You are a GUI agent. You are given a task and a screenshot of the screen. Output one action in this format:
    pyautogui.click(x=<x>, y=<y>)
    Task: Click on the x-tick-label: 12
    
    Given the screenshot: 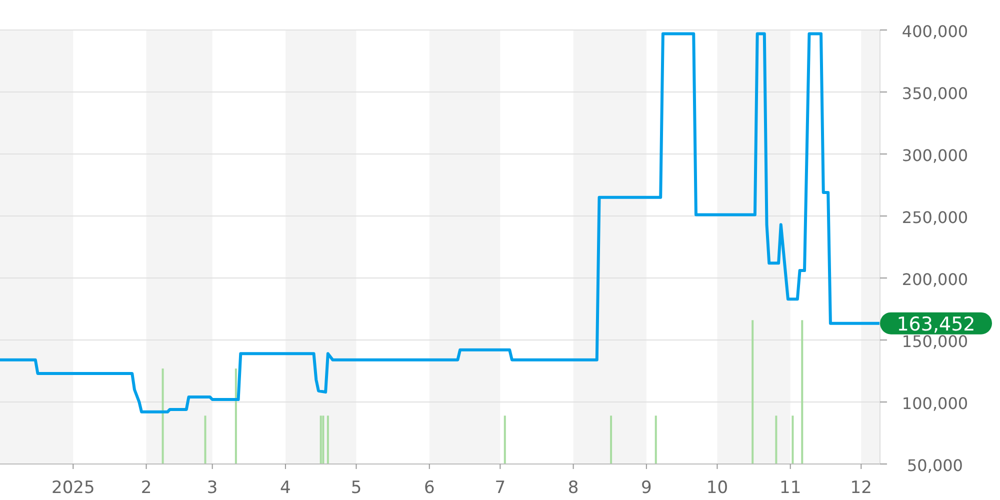 What is the action you would take?
    pyautogui.click(x=861, y=488)
    